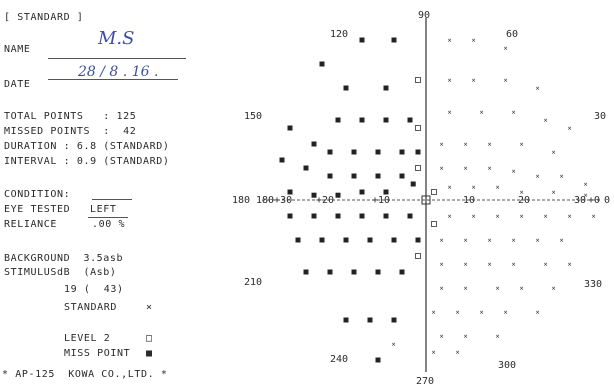 The height and width of the screenshot is (386, 614). Describe the element at coordinates (87, 146) in the screenshot. I see `duration: DURATION : 6.8 (STANDARD)` at that location.